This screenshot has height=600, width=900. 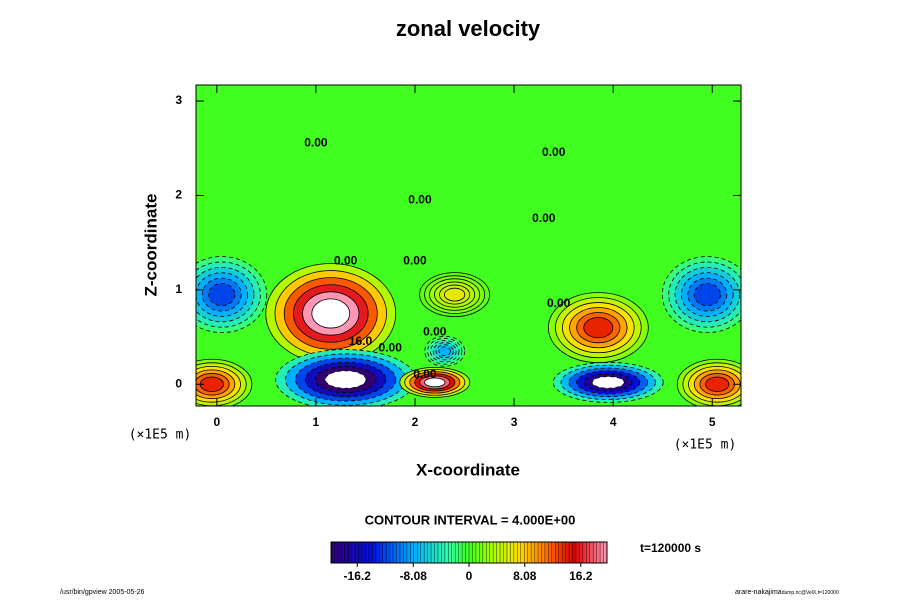 I want to click on footer-right-main: arare-nakajima, so click(x=758, y=592).